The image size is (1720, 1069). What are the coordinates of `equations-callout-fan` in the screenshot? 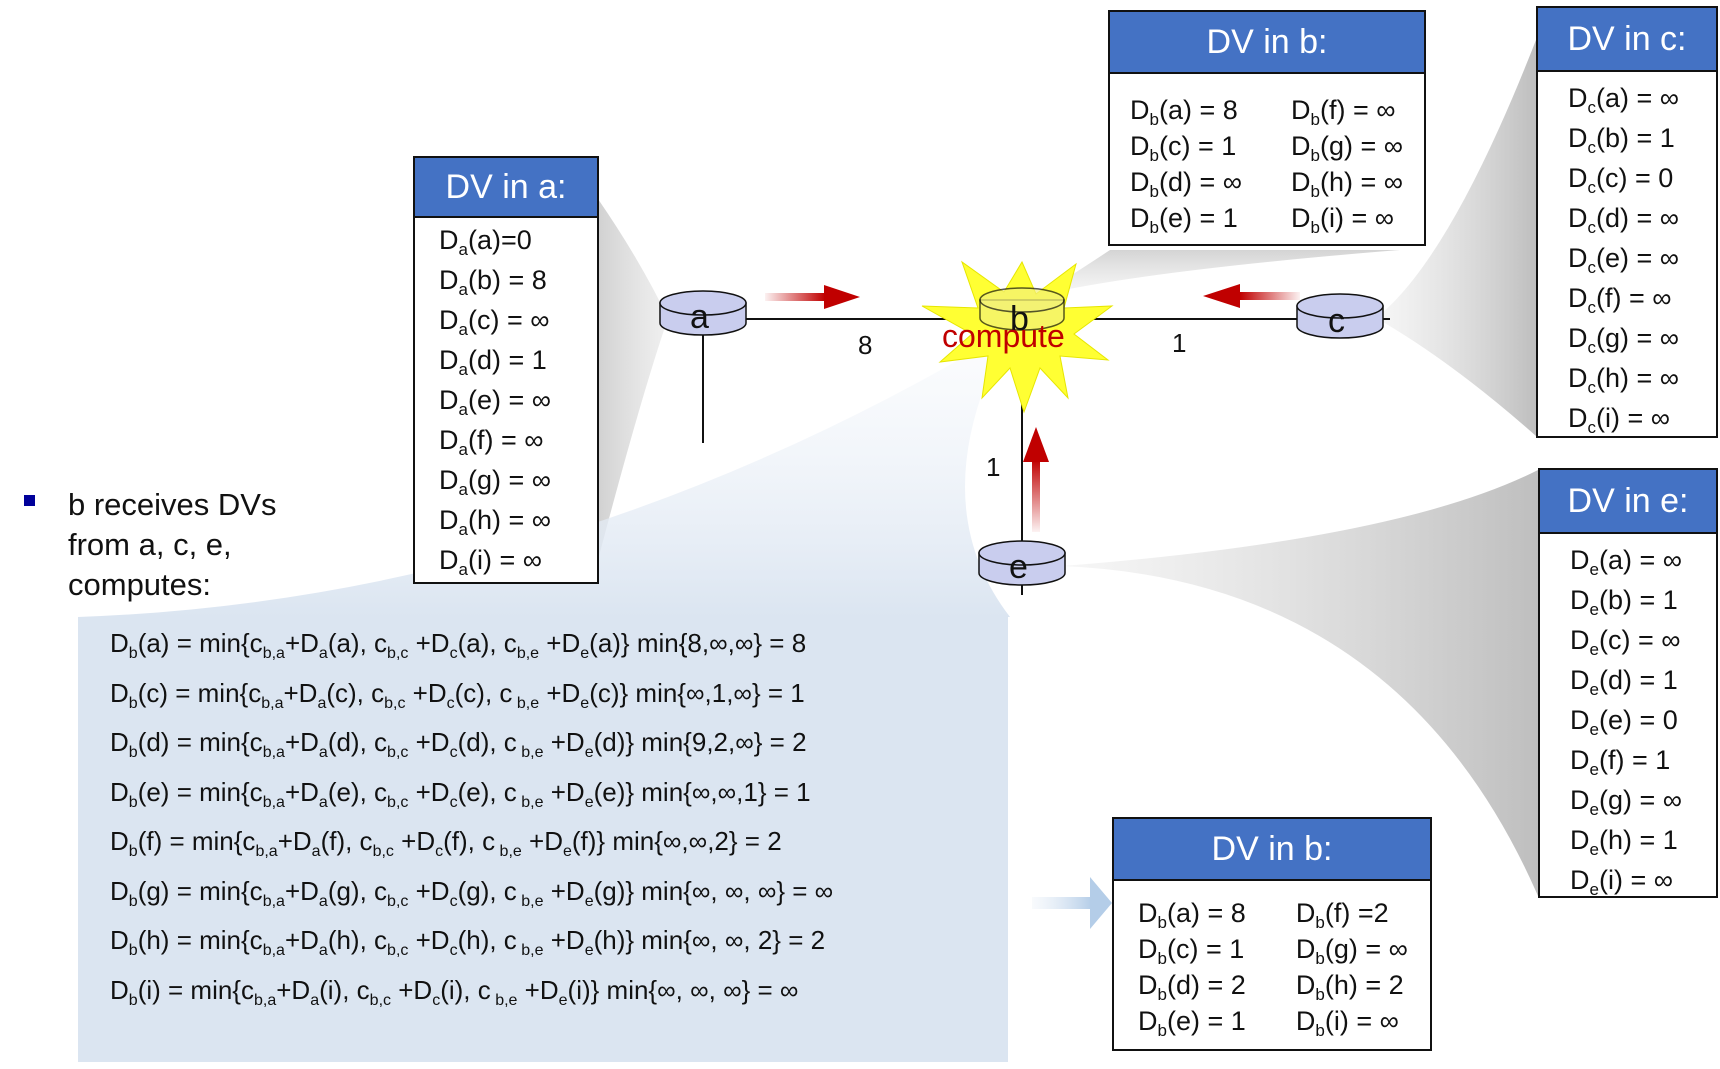 It's located at (544, 473).